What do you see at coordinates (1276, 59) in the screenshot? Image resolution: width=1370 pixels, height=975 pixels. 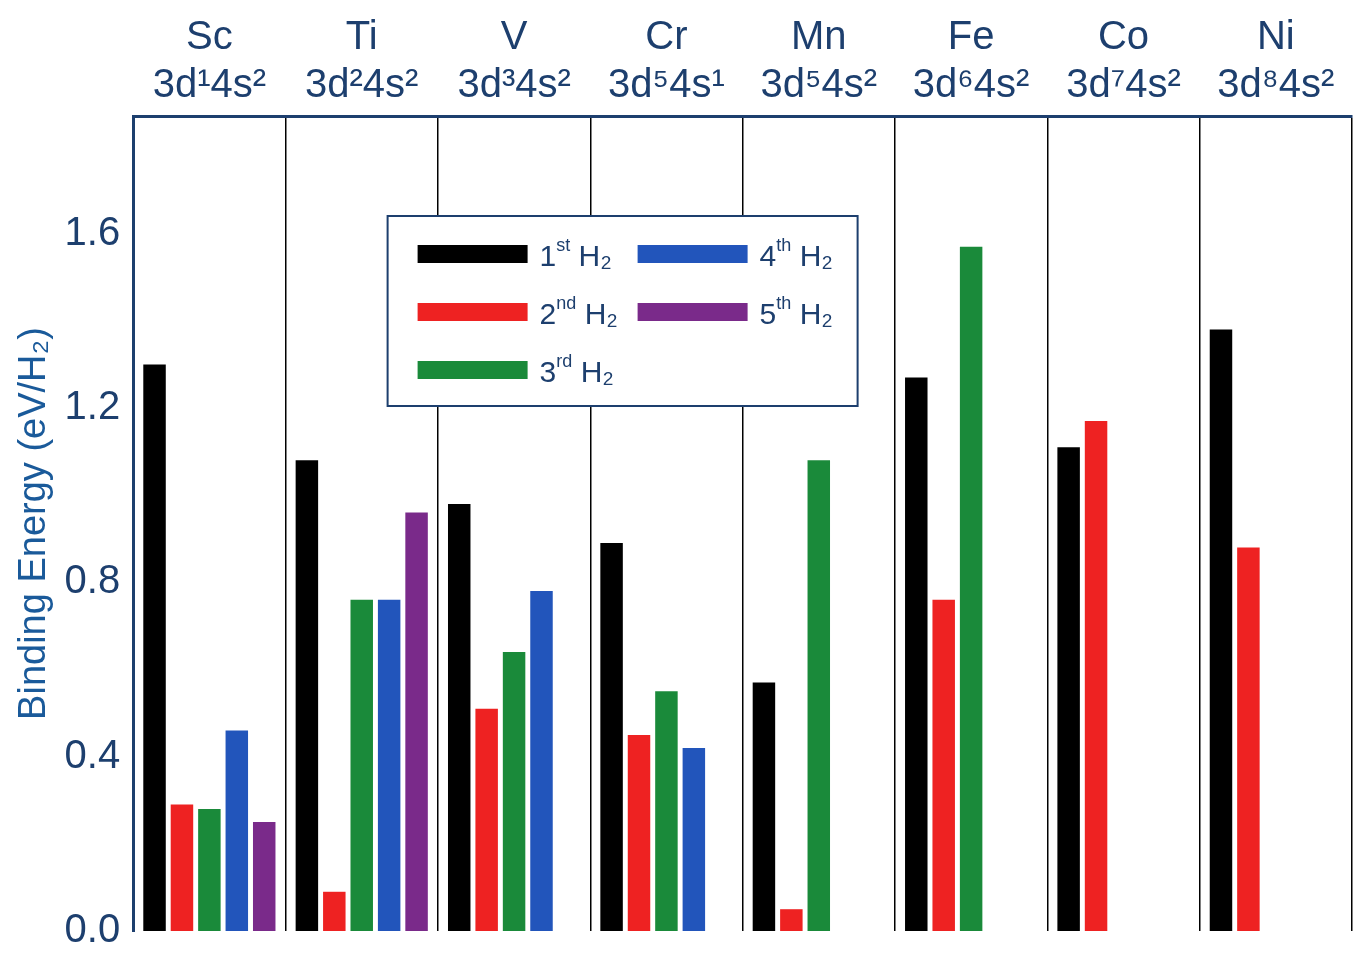 I see `x-tick-label: Ni 3d⁸4s²` at bounding box center [1276, 59].